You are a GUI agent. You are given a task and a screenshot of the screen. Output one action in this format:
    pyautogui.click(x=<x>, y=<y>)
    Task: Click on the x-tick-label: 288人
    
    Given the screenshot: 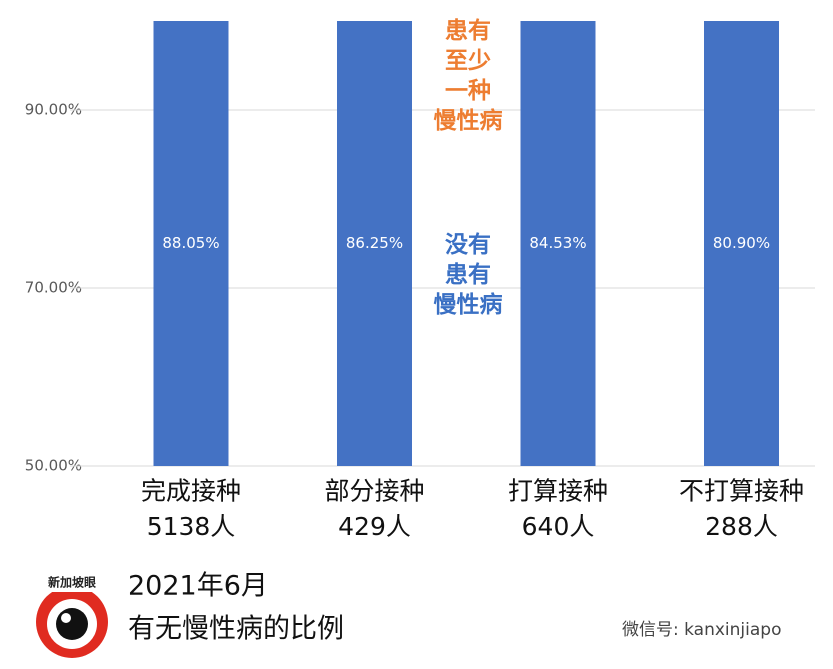 What is the action you would take?
    pyautogui.click(x=741, y=526)
    